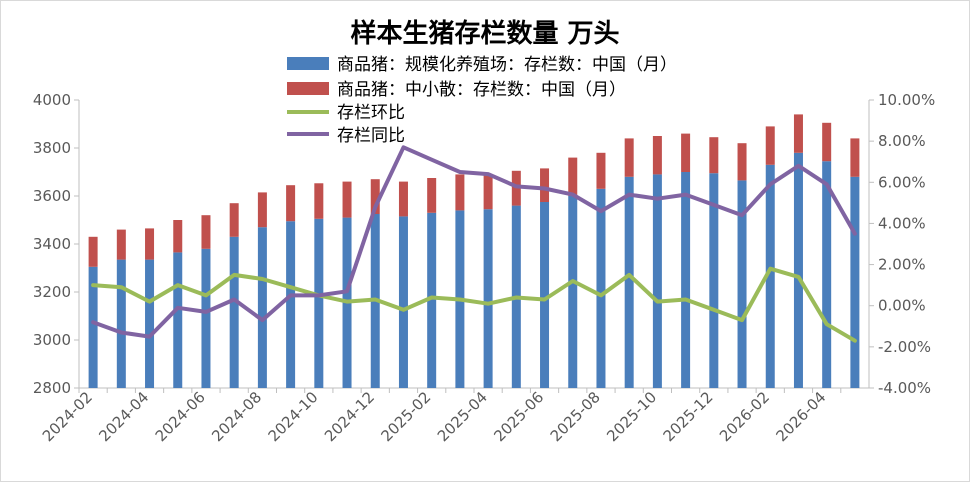 This screenshot has width=970, height=482. I want to click on x-tick-label: 2025-08, so click(575, 416).